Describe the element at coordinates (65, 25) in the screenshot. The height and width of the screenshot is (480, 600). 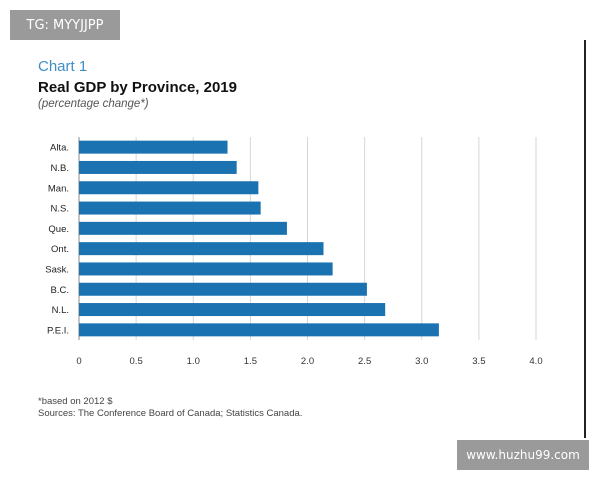
I see `watermark-top: TG: MYYJJPP` at that location.